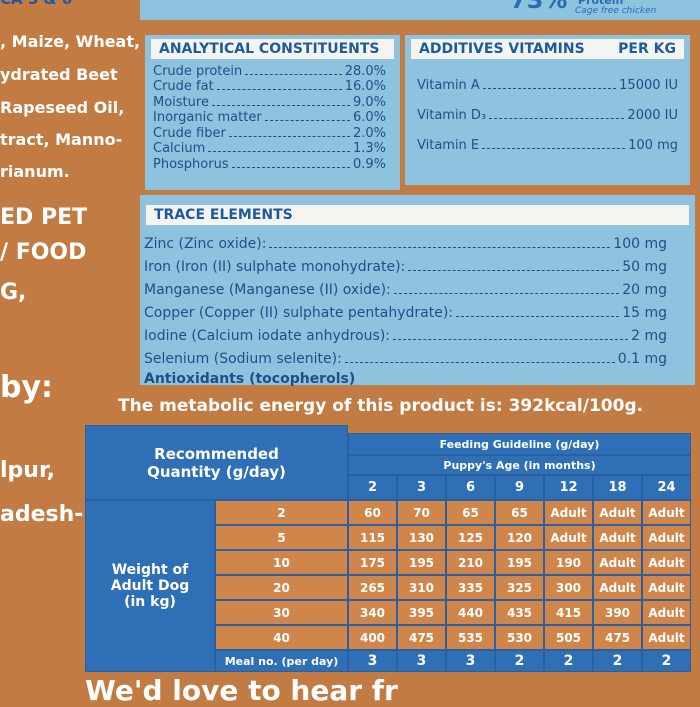 This screenshot has height=707, width=700. Describe the element at coordinates (36, 4) in the screenshot. I see `top-left: CA 5 & 6` at that location.